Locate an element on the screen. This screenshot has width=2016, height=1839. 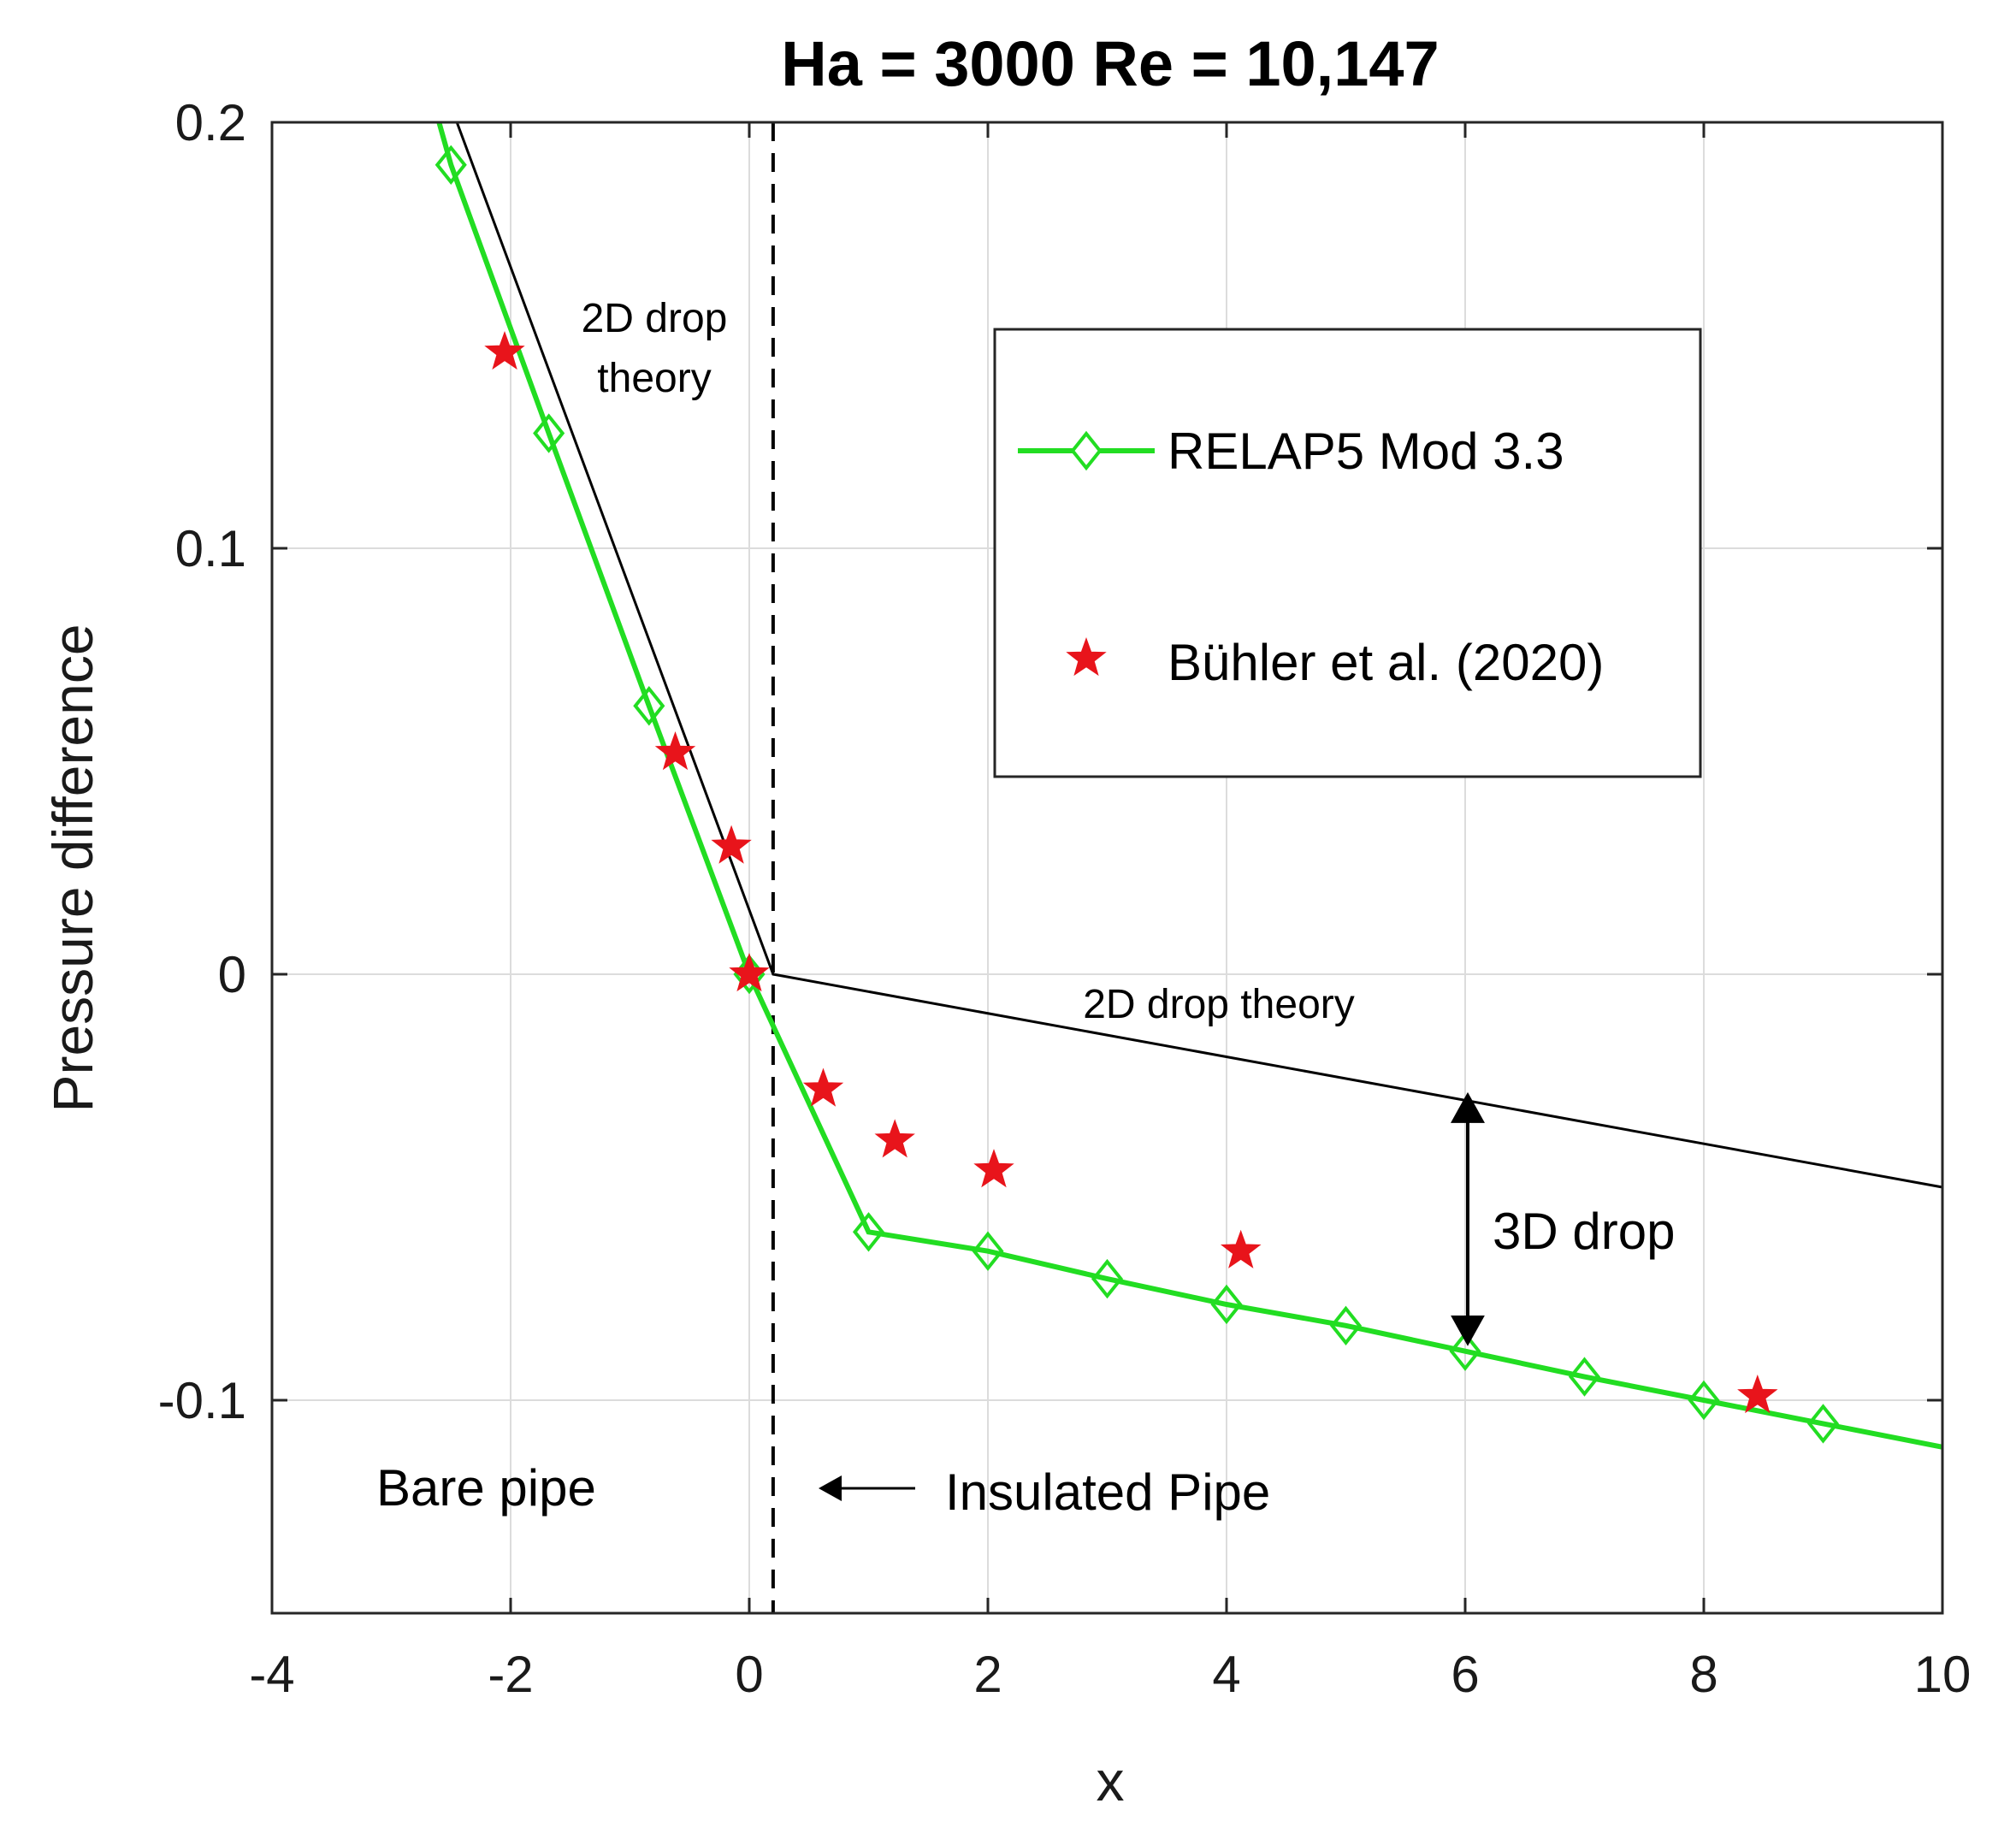
y-axis-label: Pressure difference is located at coordinates (72, 868).